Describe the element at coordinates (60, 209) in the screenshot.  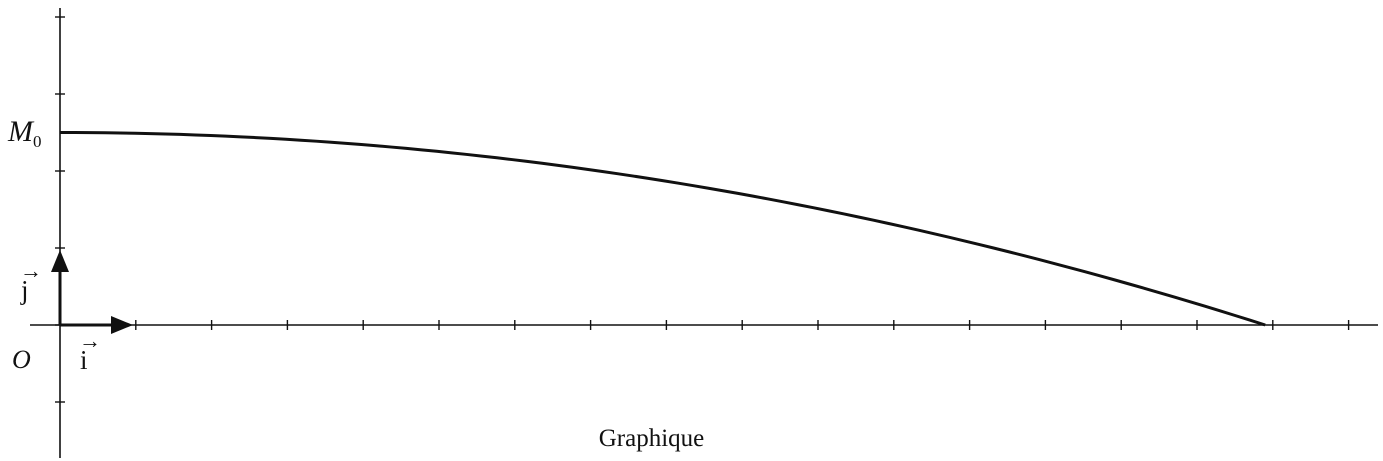
I see `y-axis-ticks` at that location.